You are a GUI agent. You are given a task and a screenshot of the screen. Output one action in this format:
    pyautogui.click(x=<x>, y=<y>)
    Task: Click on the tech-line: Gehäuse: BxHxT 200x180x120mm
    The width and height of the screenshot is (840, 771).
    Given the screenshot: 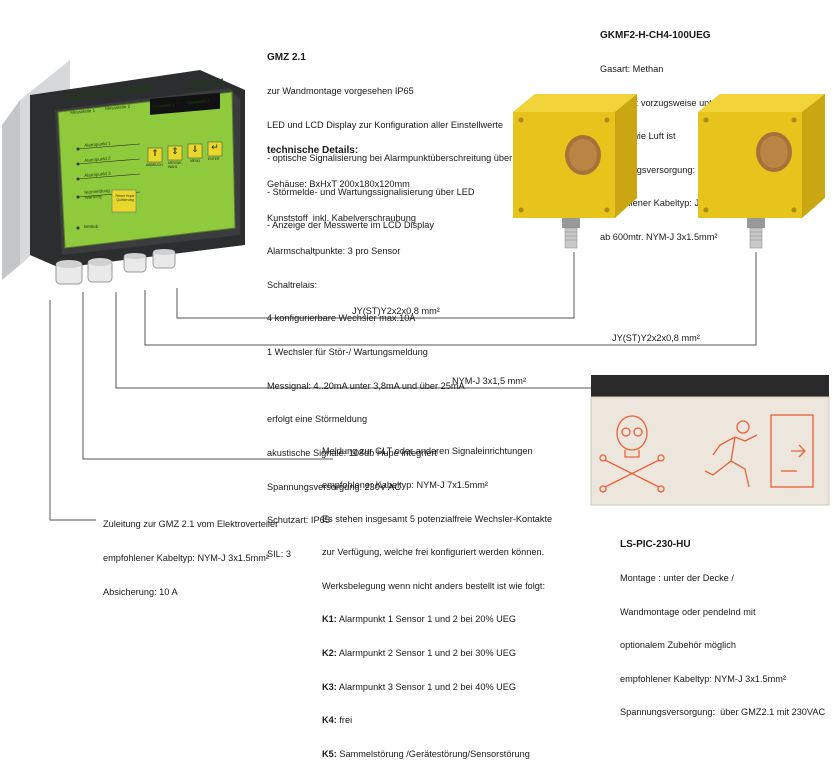 What is the action you would take?
    pyautogui.click(x=338, y=184)
    